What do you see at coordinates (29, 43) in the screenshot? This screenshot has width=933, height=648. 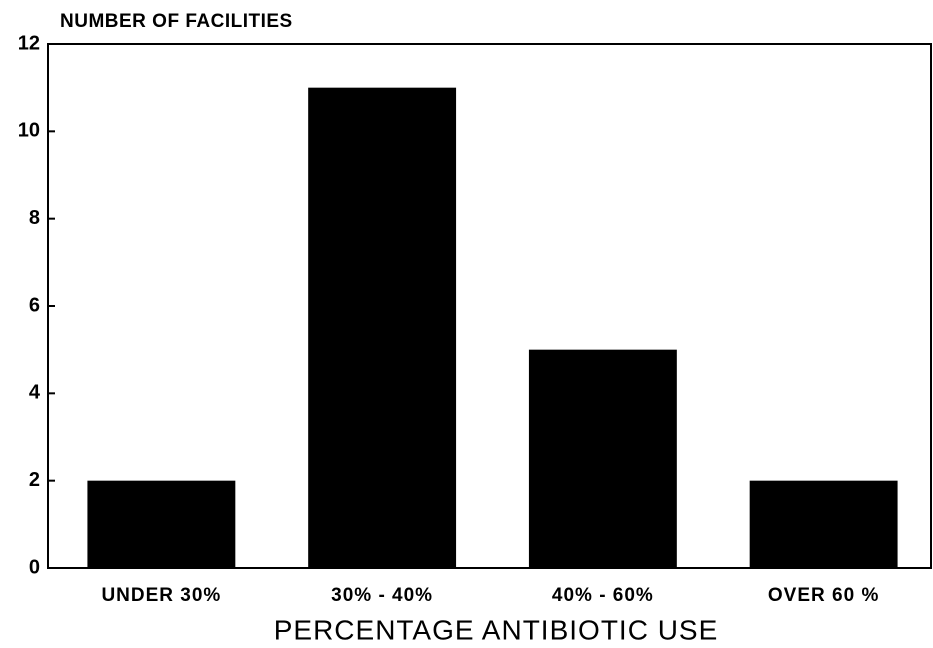 I see `y-tick-label: 12` at bounding box center [29, 43].